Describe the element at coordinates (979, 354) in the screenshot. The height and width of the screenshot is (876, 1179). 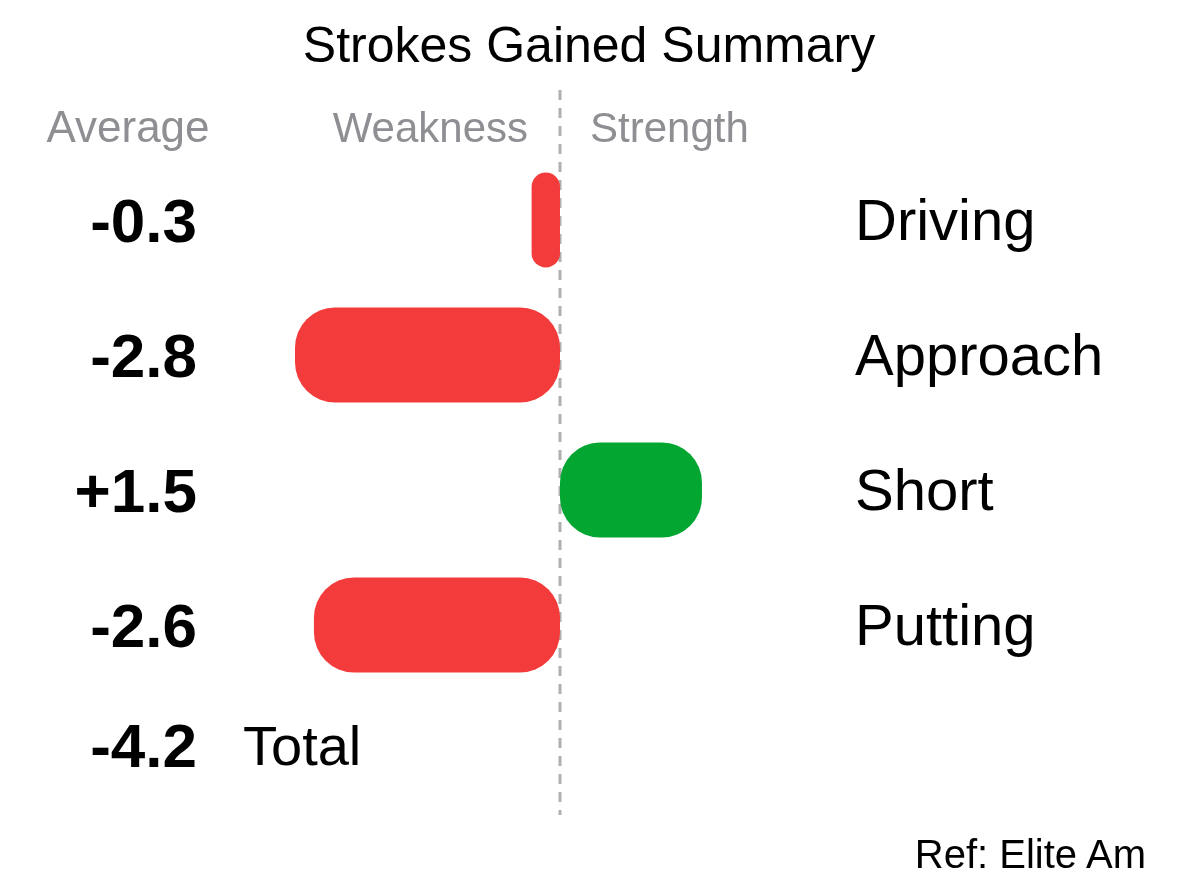
I see `y-tick-label: Approach` at that location.